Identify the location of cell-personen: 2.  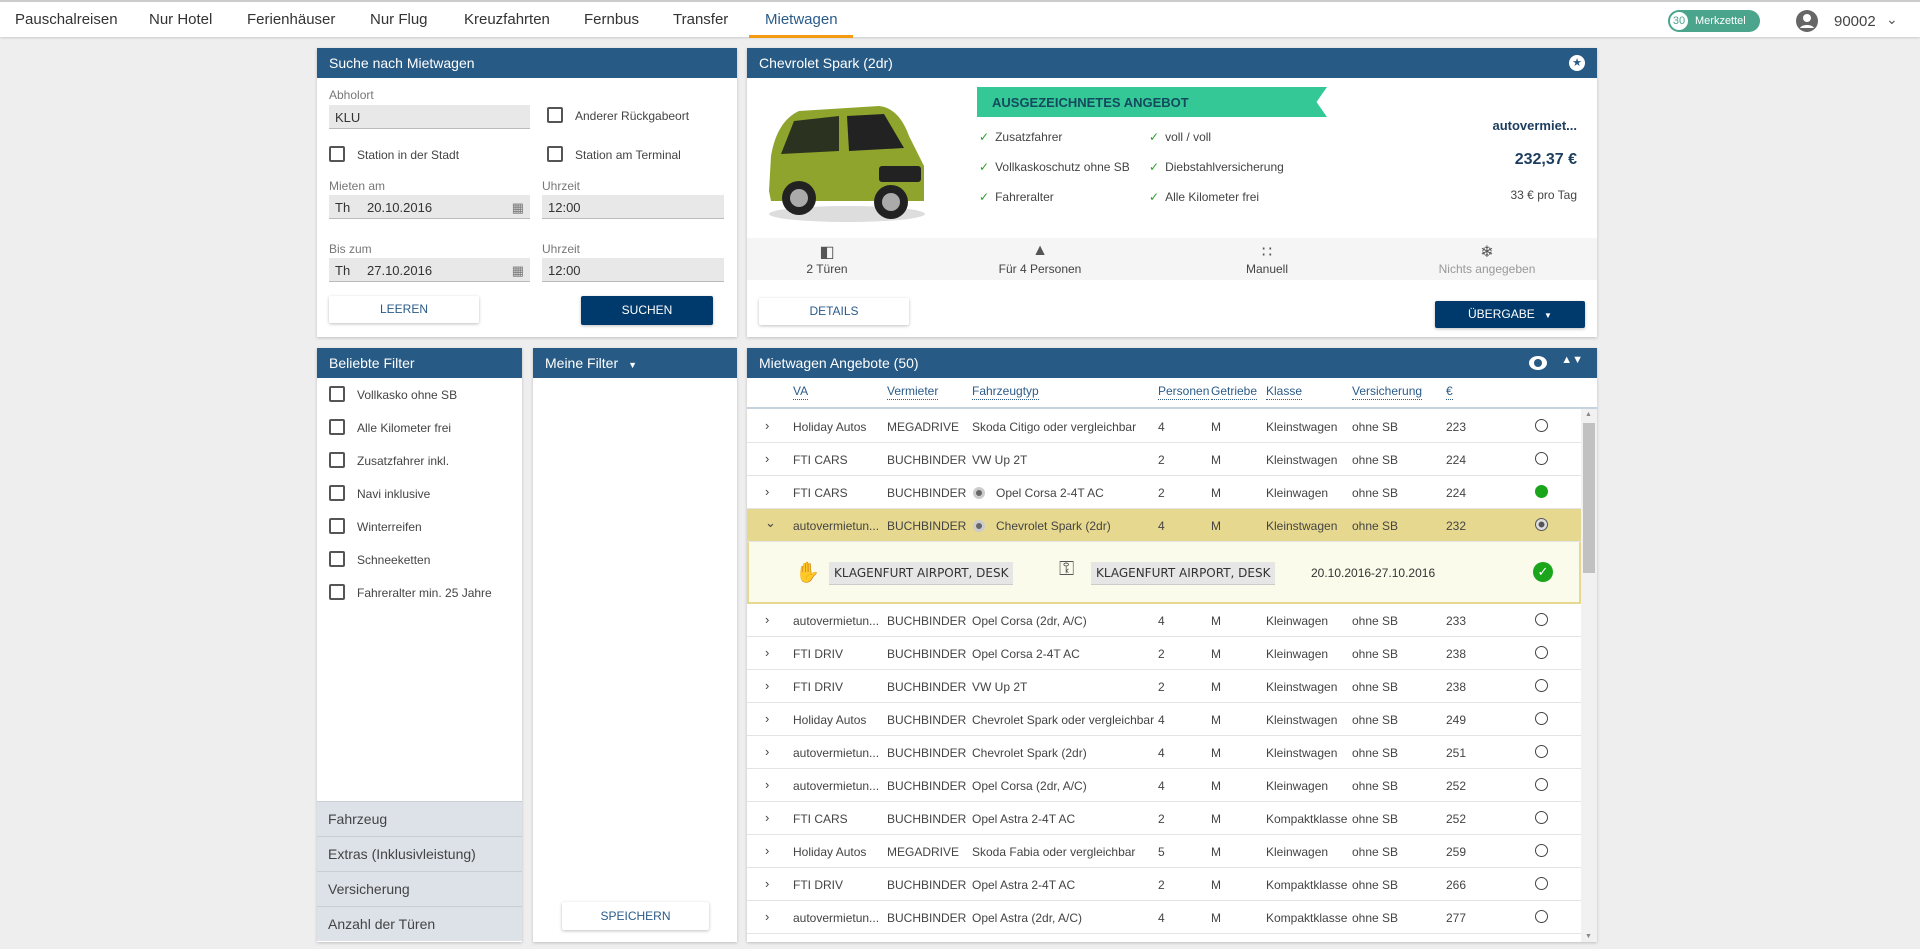
(1161, 654).